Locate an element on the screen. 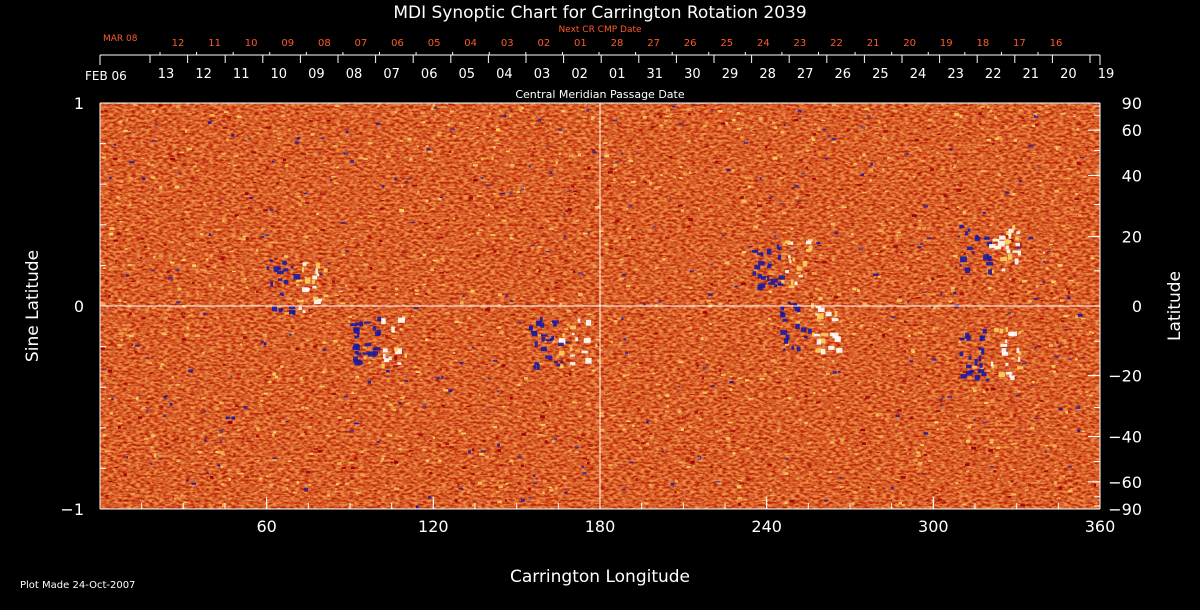  x-axis-label: Carrington Longitude is located at coordinates (600, 577).